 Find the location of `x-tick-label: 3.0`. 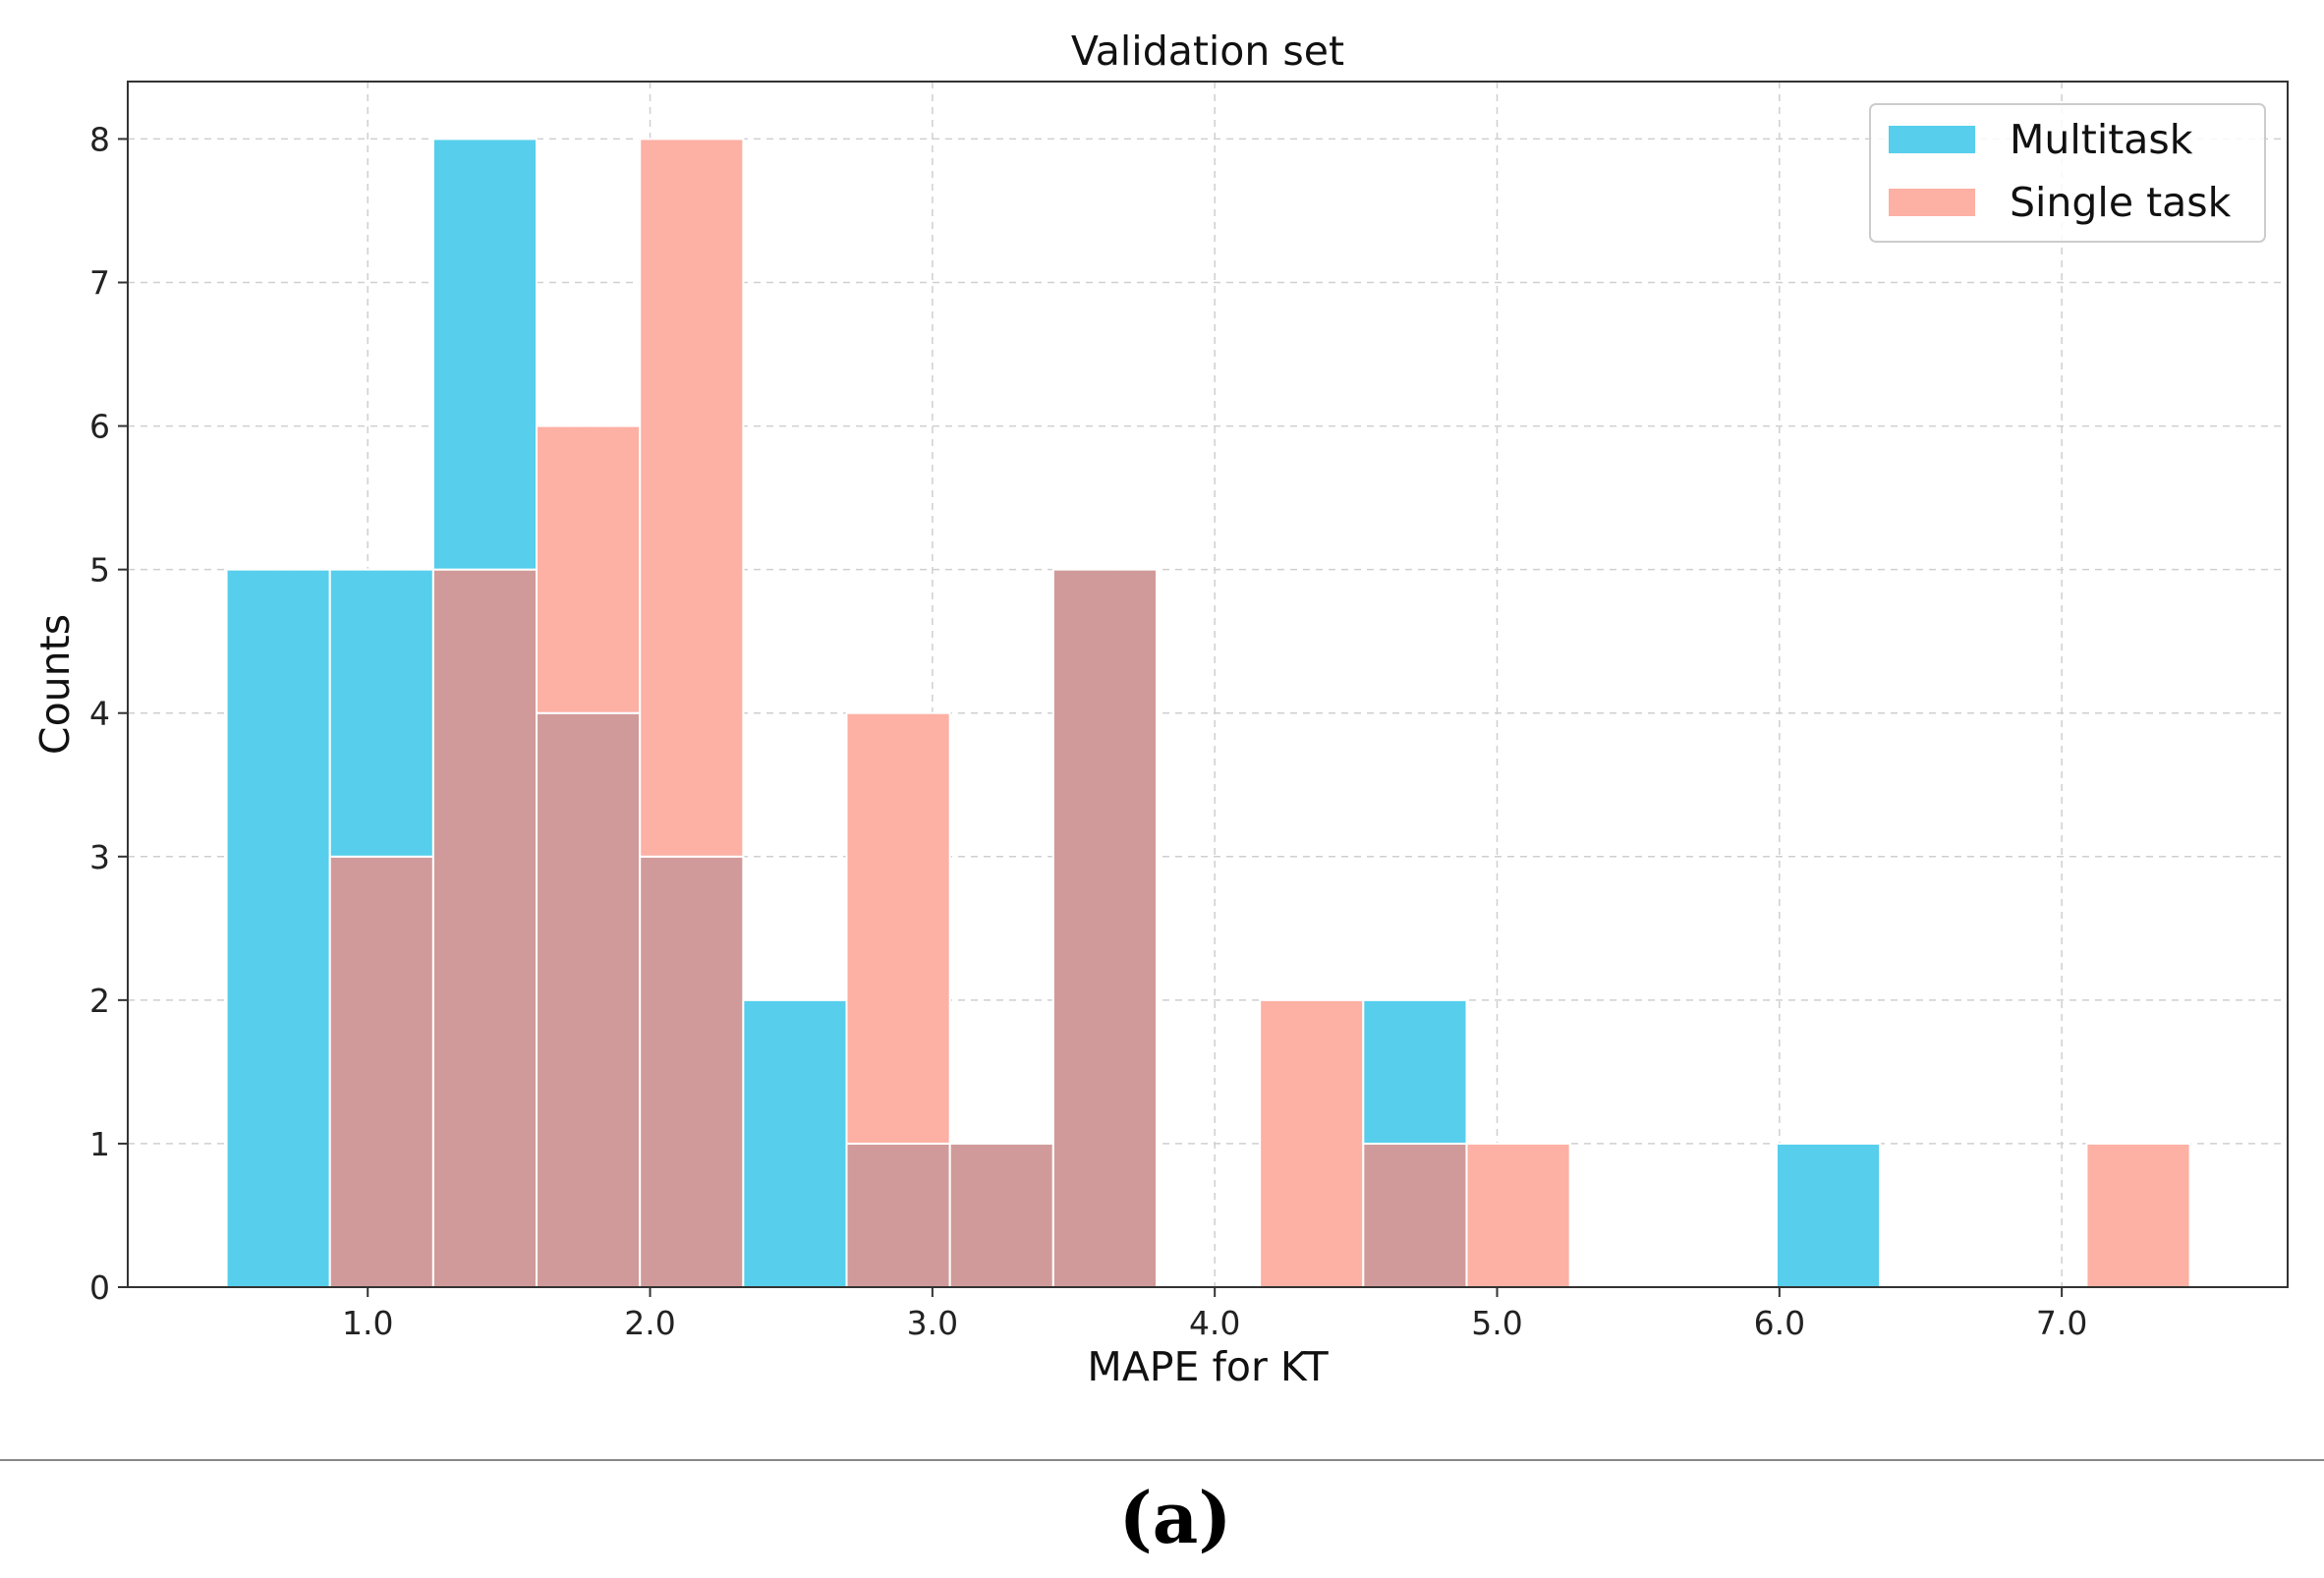

x-tick-label: 3.0 is located at coordinates (933, 1323).